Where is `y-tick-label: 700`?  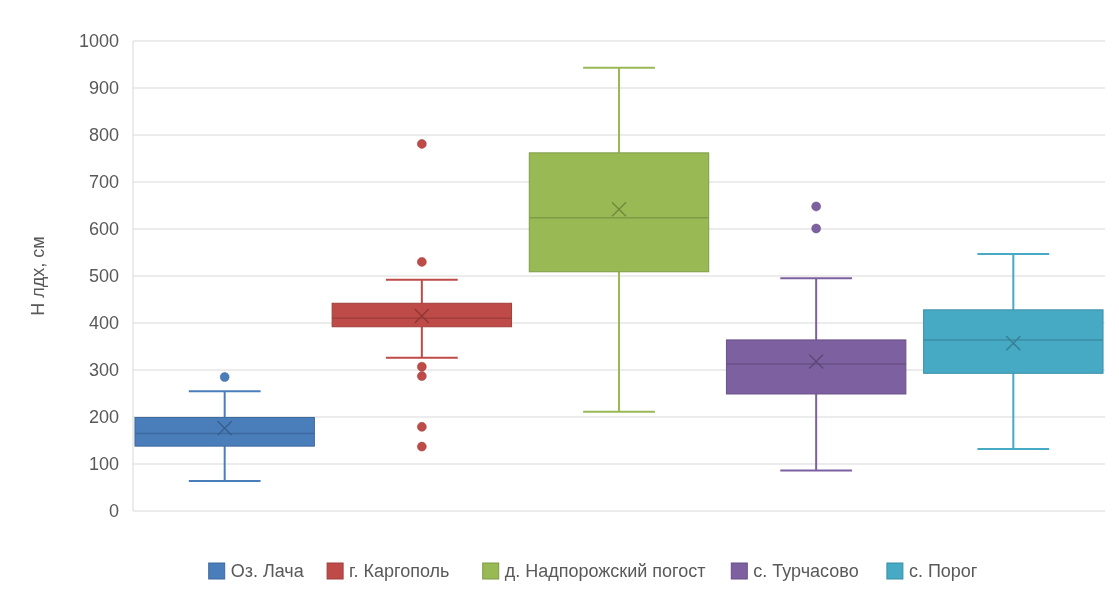
y-tick-label: 700 is located at coordinates (103, 182).